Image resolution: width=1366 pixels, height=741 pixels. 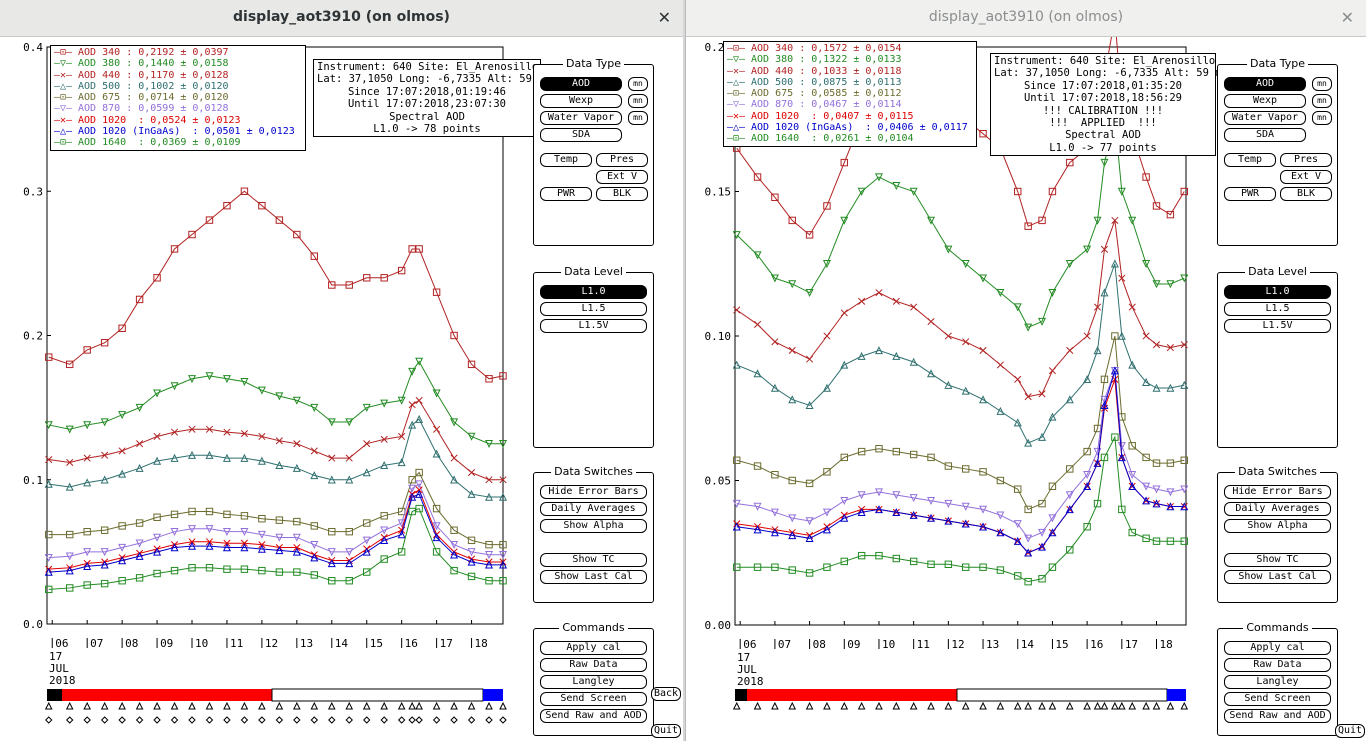 I want to click on date-label: 17, so click(x=743, y=657).